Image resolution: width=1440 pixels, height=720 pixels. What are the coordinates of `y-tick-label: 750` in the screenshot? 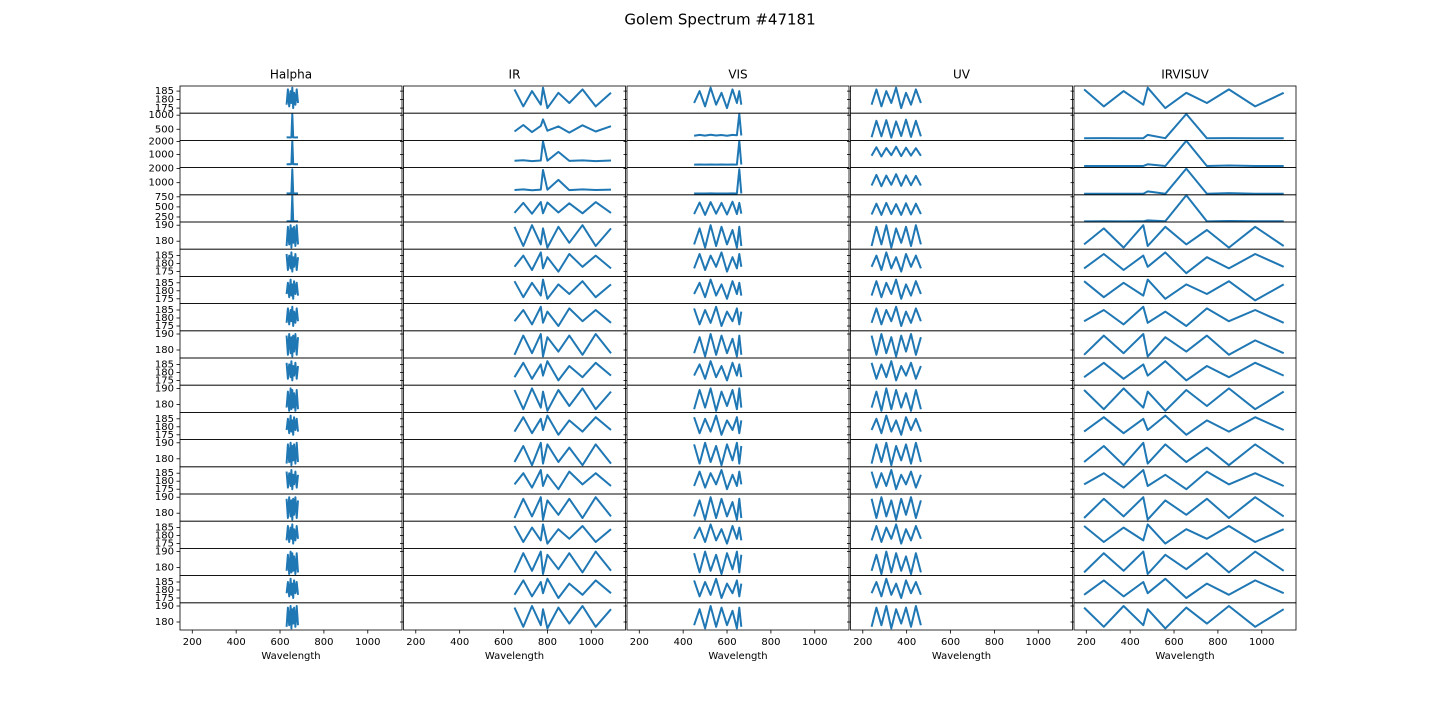 It's located at (164, 197).